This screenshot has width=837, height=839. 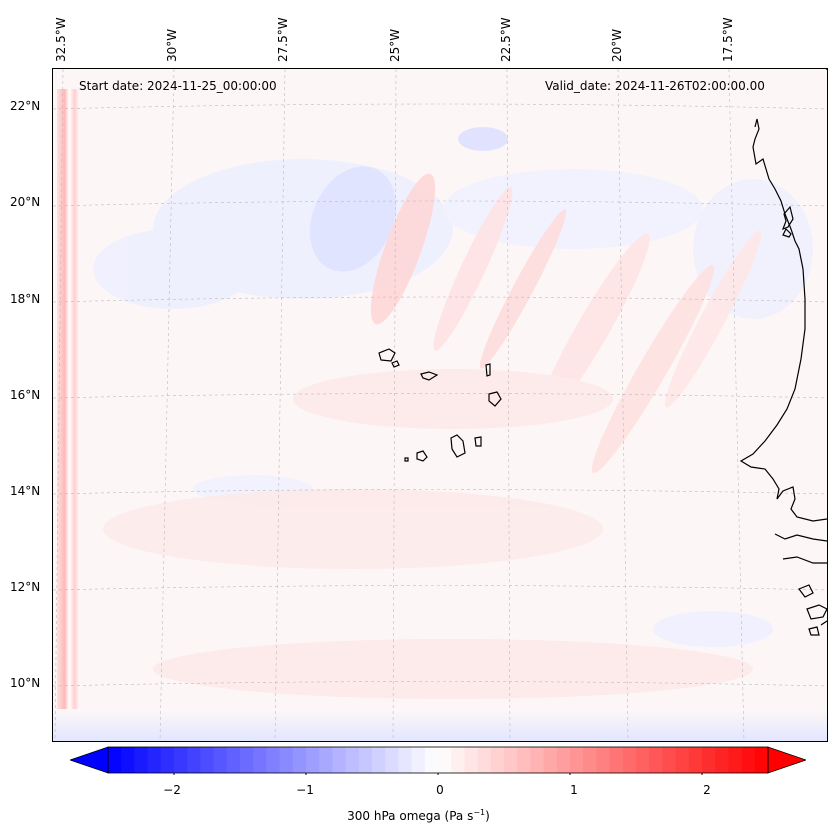 What do you see at coordinates (25, 202) in the screenshot?
I see `lat-label-20n: 20°N` at bounding box center [25, 202].